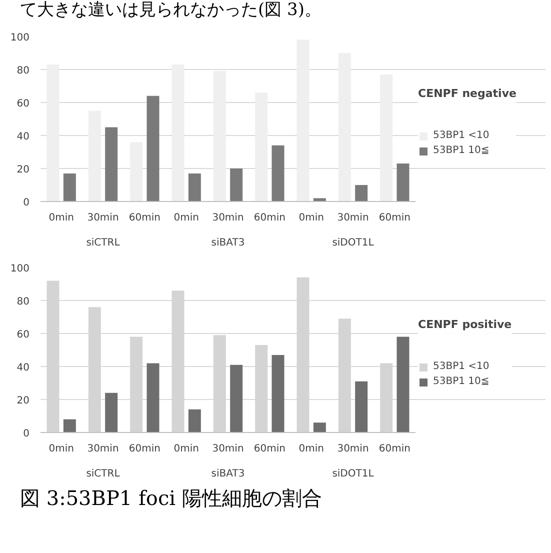 The height and width of the screenshot is (553, 551). Describe the element at coordinates (171, 10) in the screenshot. I see `text: て大きな違いは見られなかった(図 3)。` at that location.